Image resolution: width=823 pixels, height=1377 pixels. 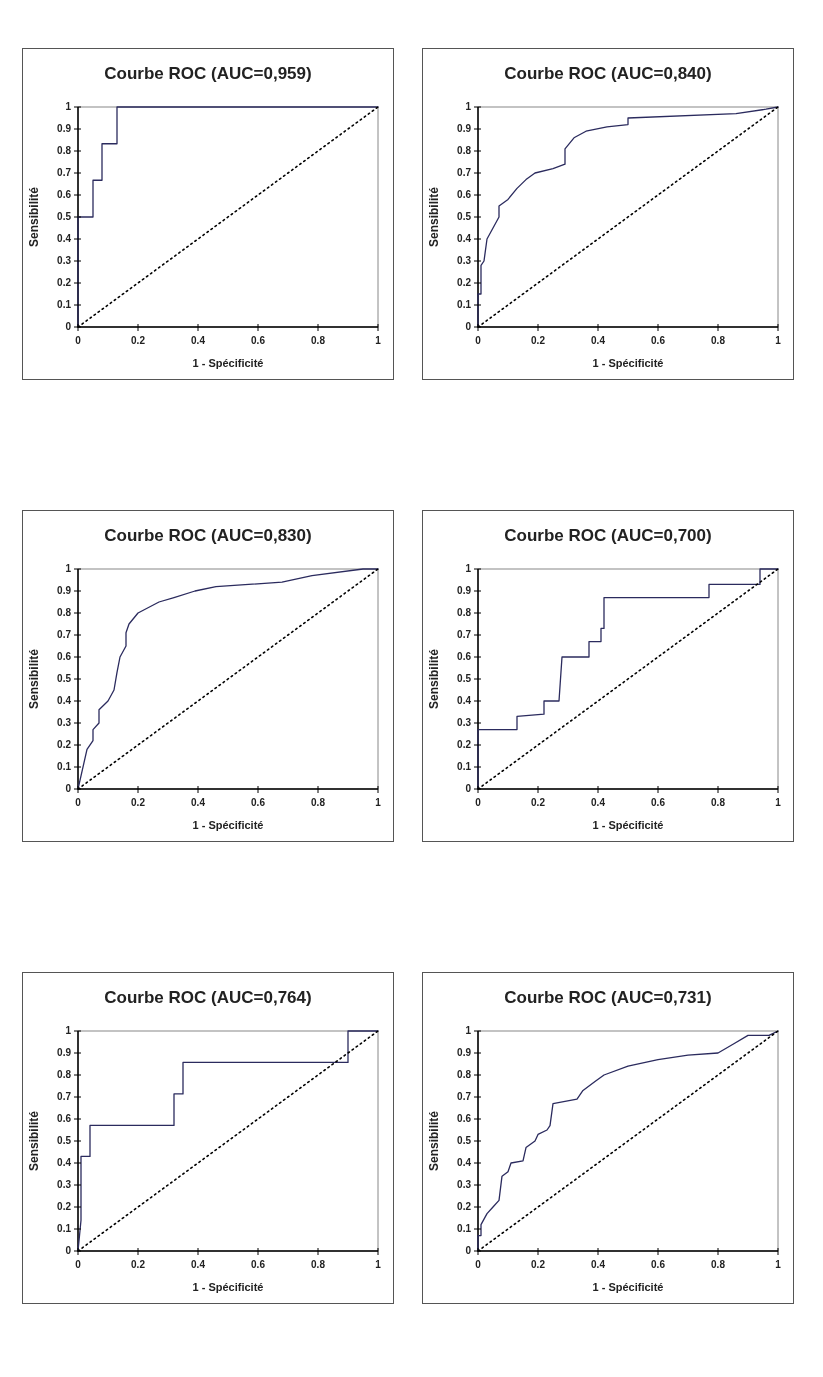 What do you see at coordinates (208, 535) in the screenshot?
I see `chart-title: Courbe ROC (AUC=0,830)` at bounding box center [208, 535].